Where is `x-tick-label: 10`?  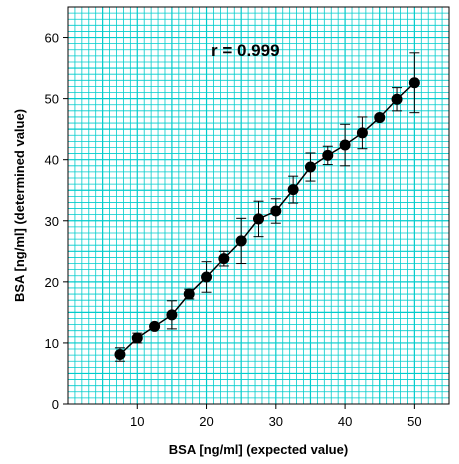 x-tick-label: 10 is located at coordinates (137, 421).